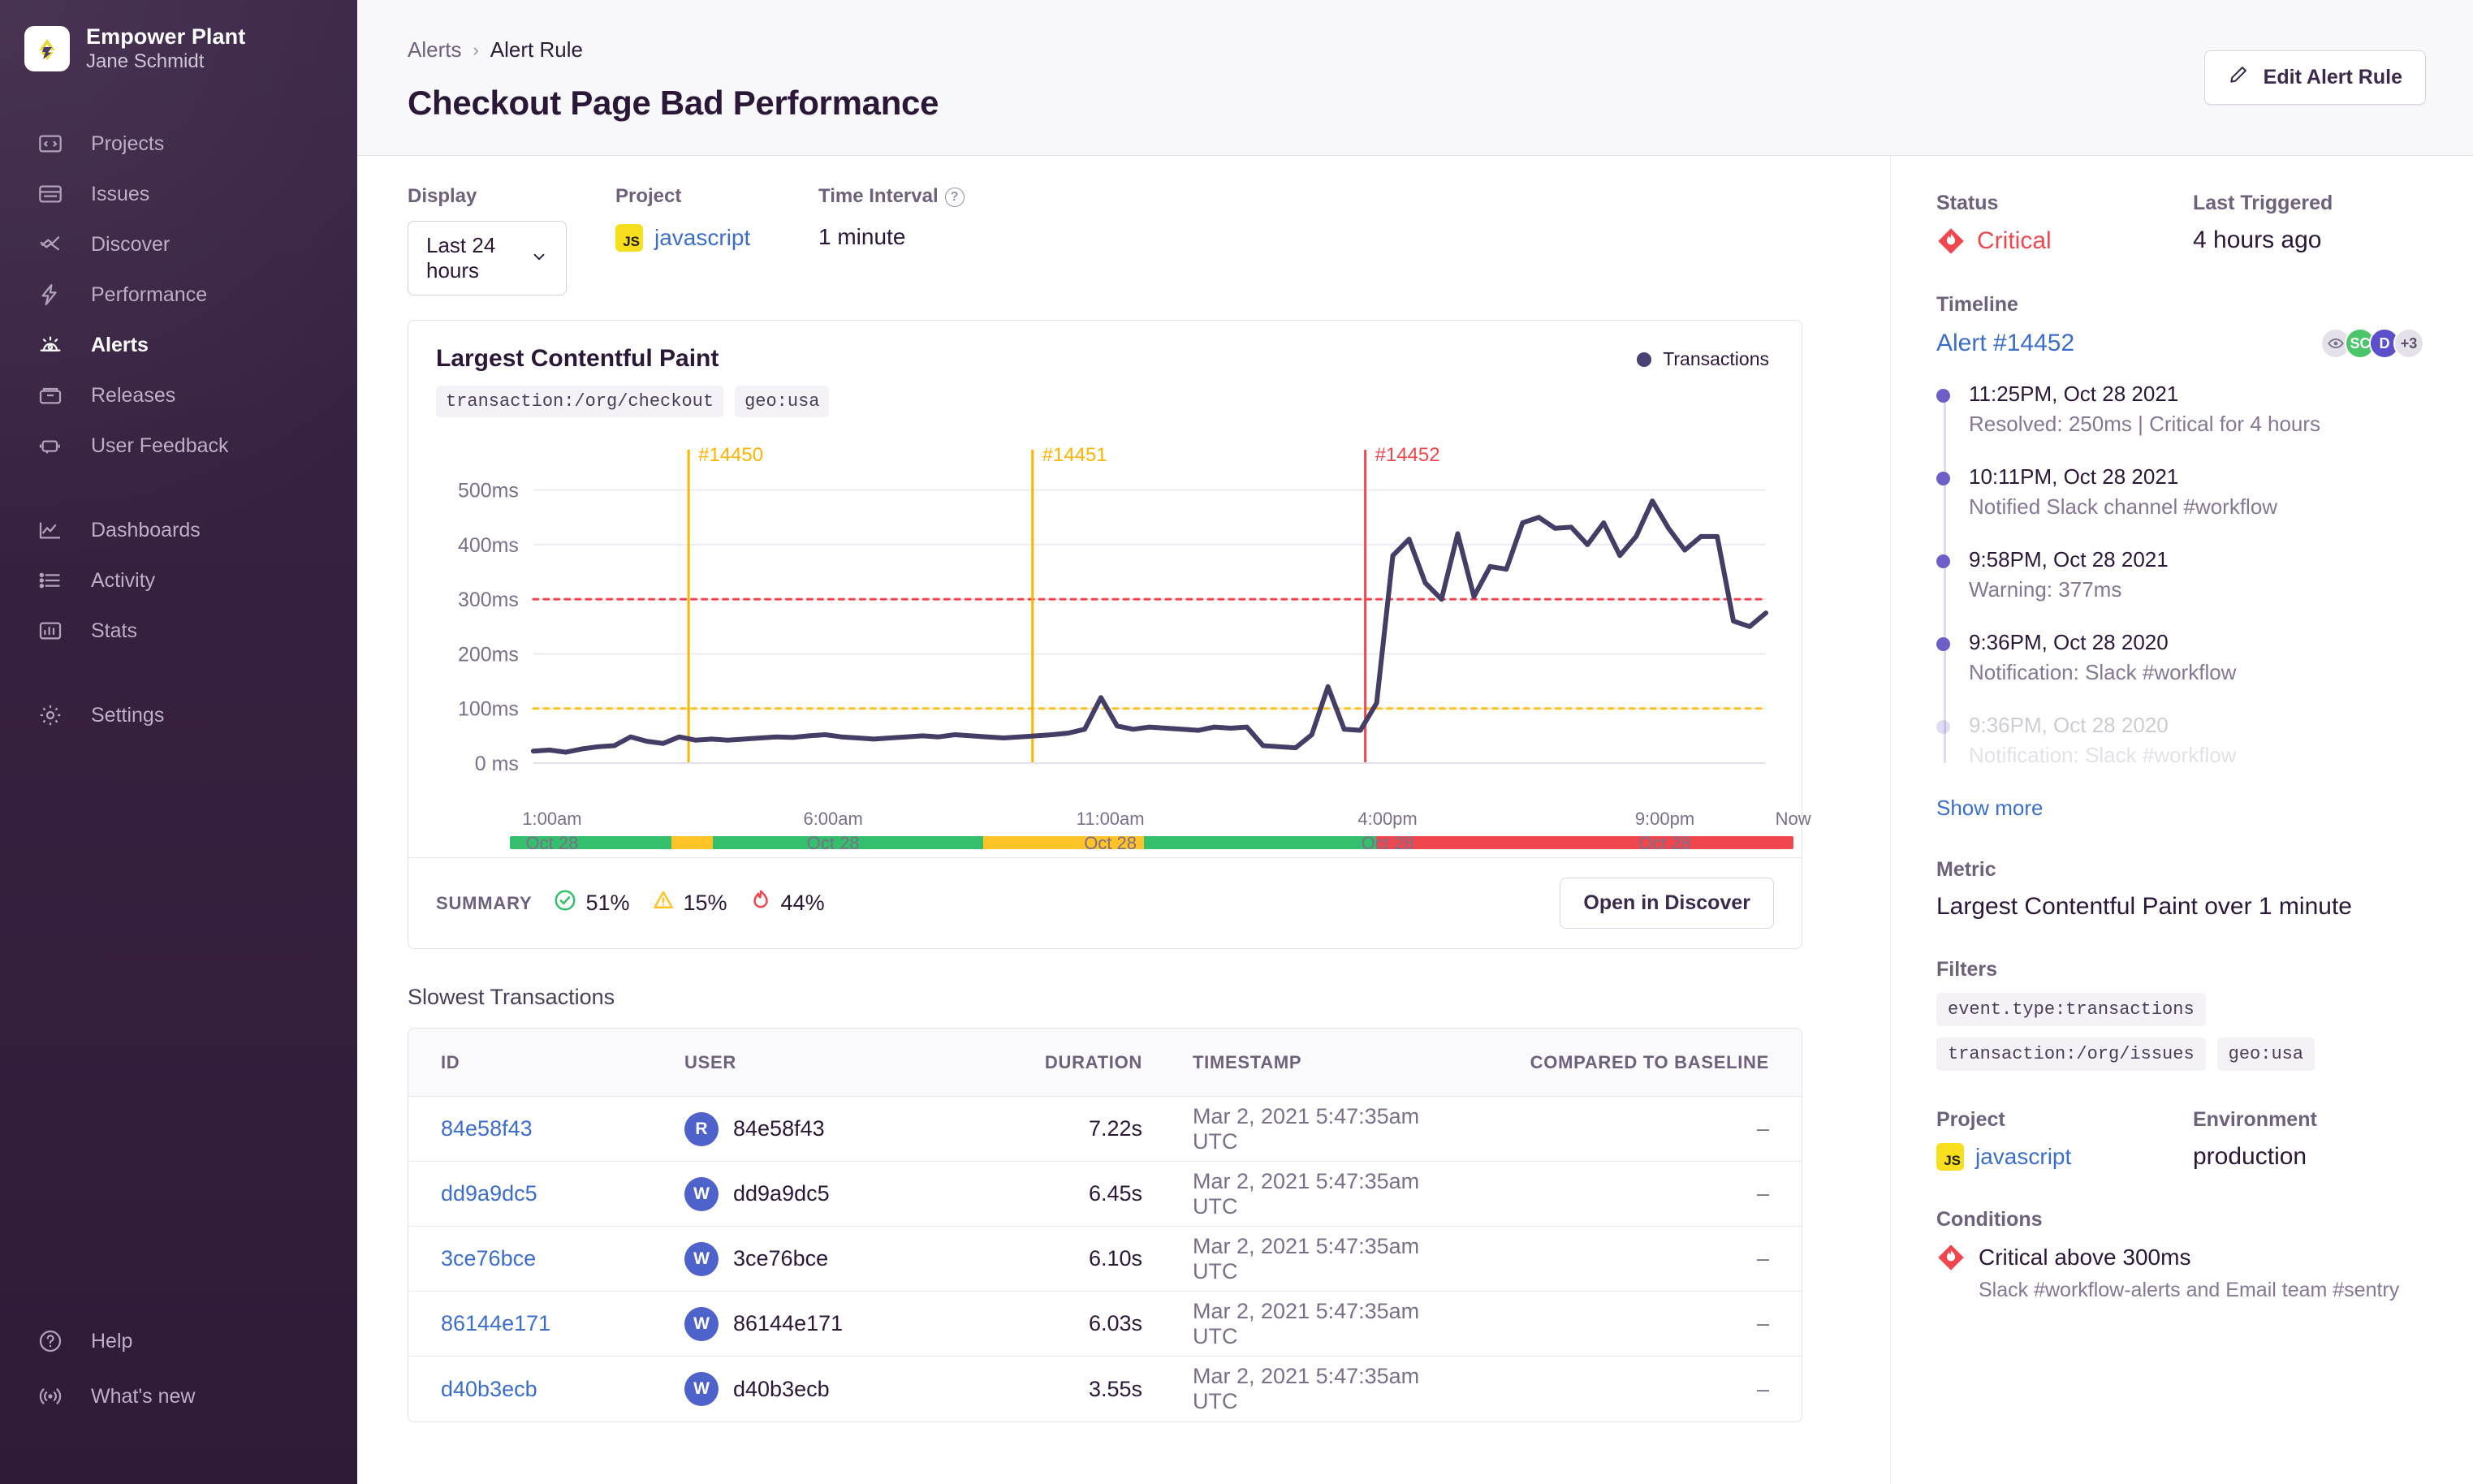 The width and height of the screenshot is (2473, 1484). I want to click on sidebar-item-help: Help, so click(178, 1341).